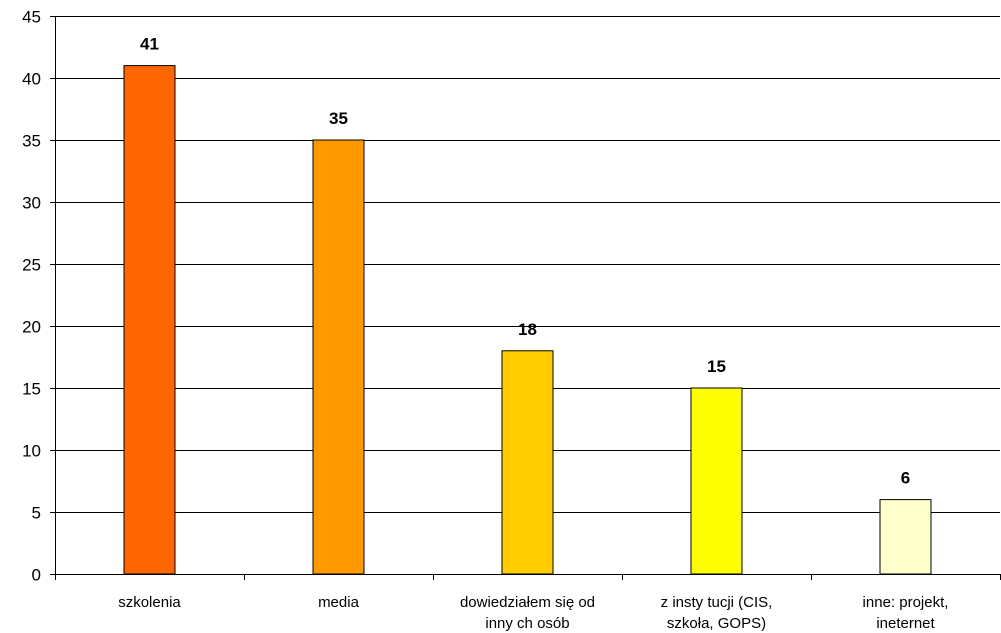 This screenshot has width=1001, height=633. Describe the element at coordinates (36, 575) in the screenshot. I see `y-tick-label: 0` at that location.